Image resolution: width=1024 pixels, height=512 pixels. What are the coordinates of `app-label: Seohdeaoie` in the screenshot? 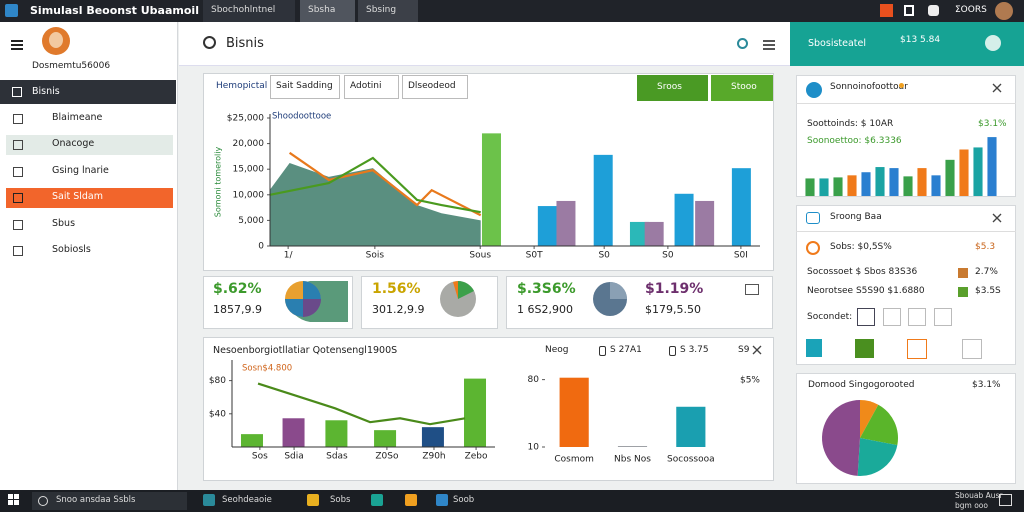 It's located at (247, 500).